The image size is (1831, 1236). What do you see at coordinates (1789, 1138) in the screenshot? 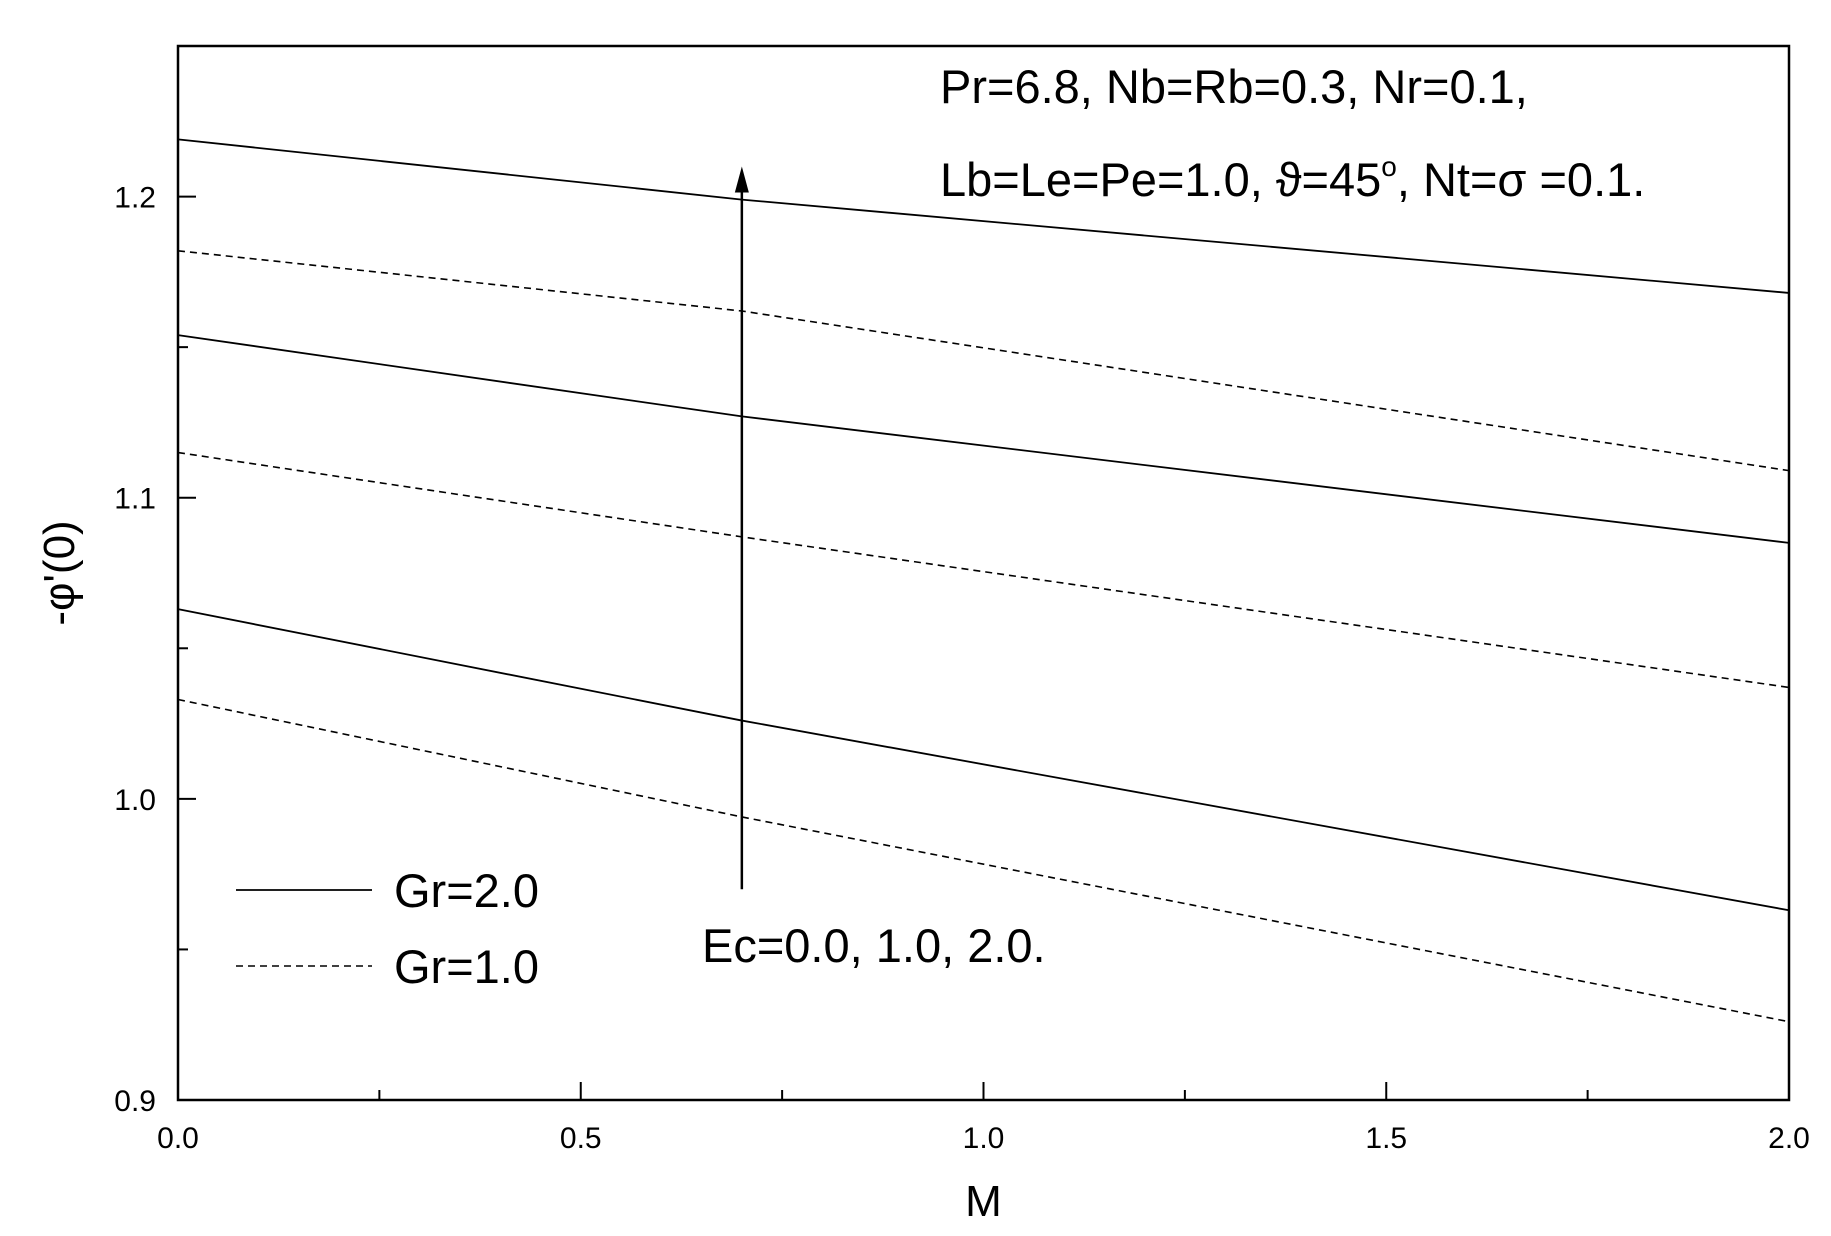
I see `x-tick-label: 2.0` at bounding box center [1789, 1138].